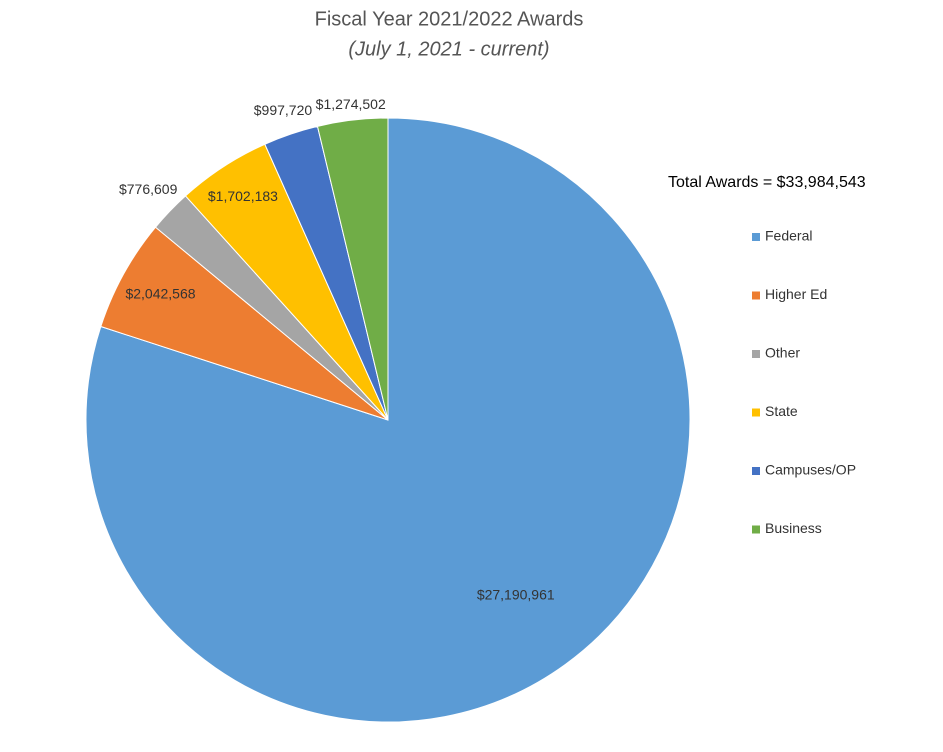 The width and height of the screenshot is (943, 752). I want to click on legend-label: State, so click(781, 411).